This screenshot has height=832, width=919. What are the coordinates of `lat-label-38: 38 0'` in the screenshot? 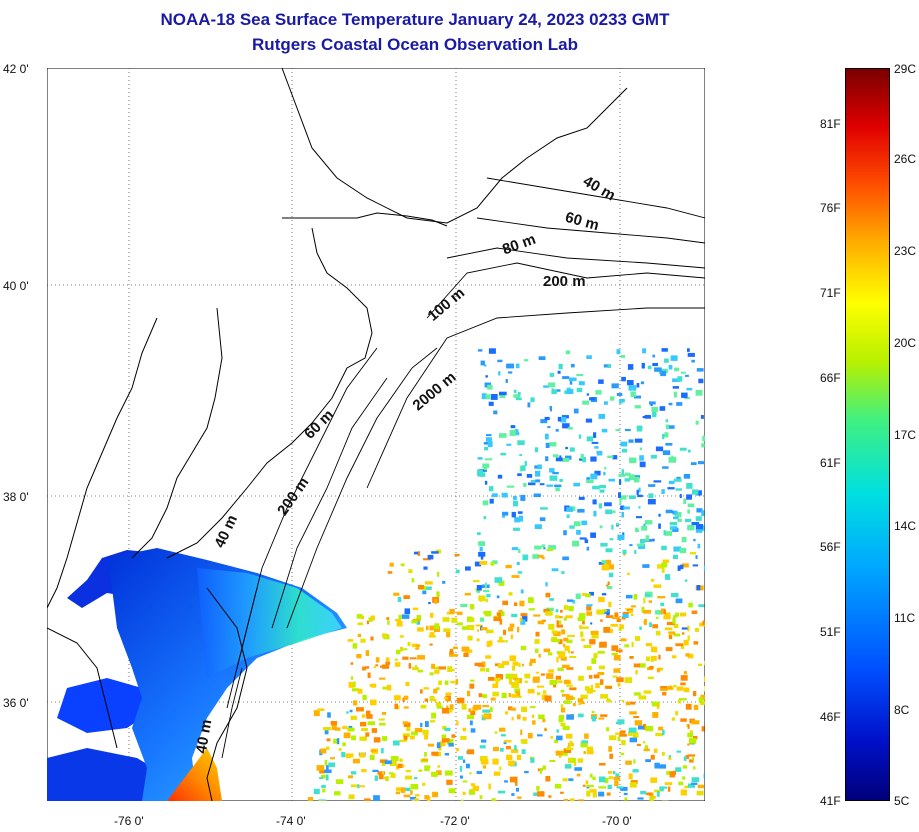 It's located at (16, 497).